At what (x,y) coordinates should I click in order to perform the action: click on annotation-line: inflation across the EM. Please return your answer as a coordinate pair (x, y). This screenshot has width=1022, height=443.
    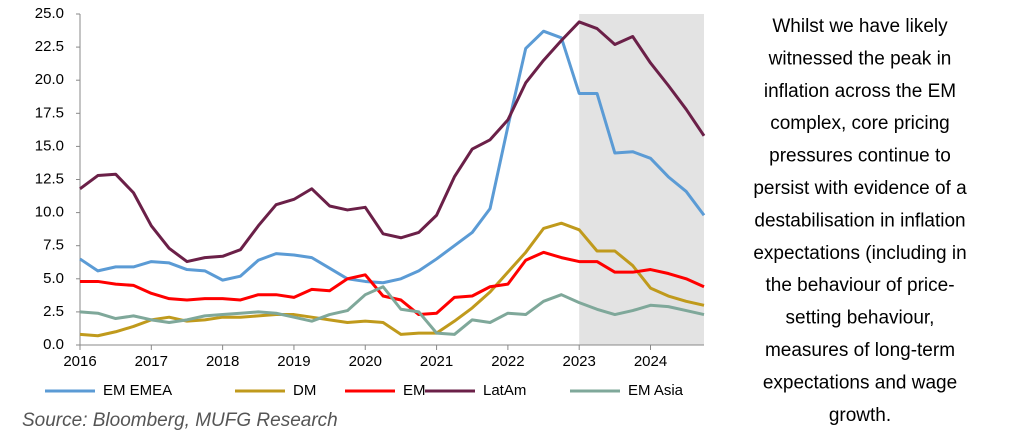
    Looking at the image, I should click on (860, 91).